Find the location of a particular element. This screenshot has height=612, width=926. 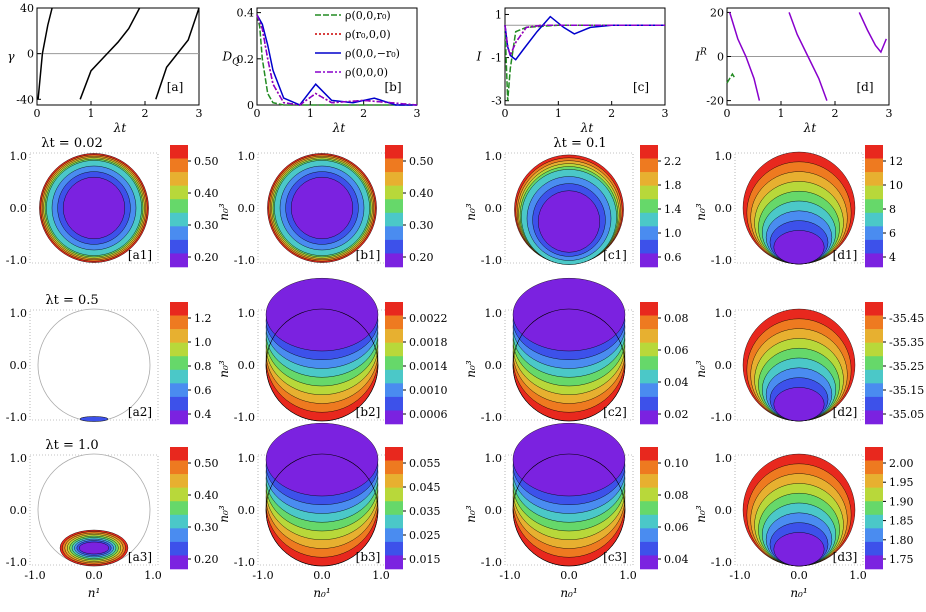

colorbar-label: 1.90 is located at coordinates (901, 501).